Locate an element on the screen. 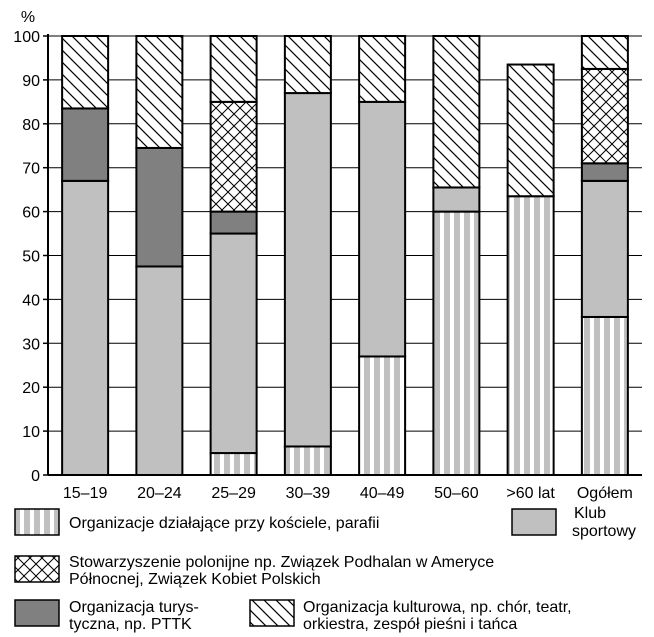 The width and height of the screenshot is (654, 637). legend-swatch-polonia is located at coordinates (37, 569).